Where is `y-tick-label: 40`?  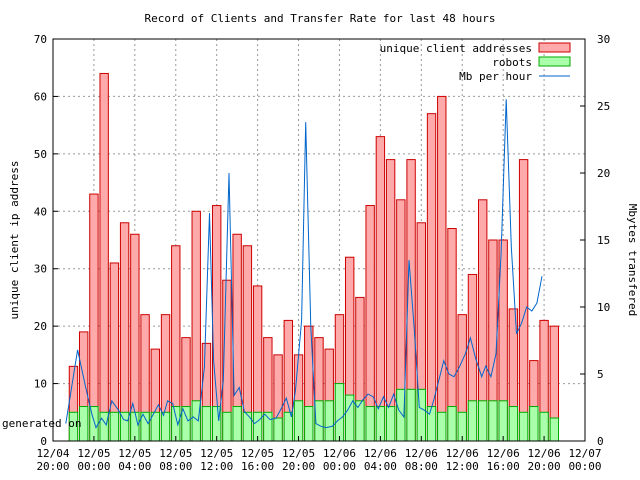 y-tick-label: 40 is located at coordinates (40, 211).